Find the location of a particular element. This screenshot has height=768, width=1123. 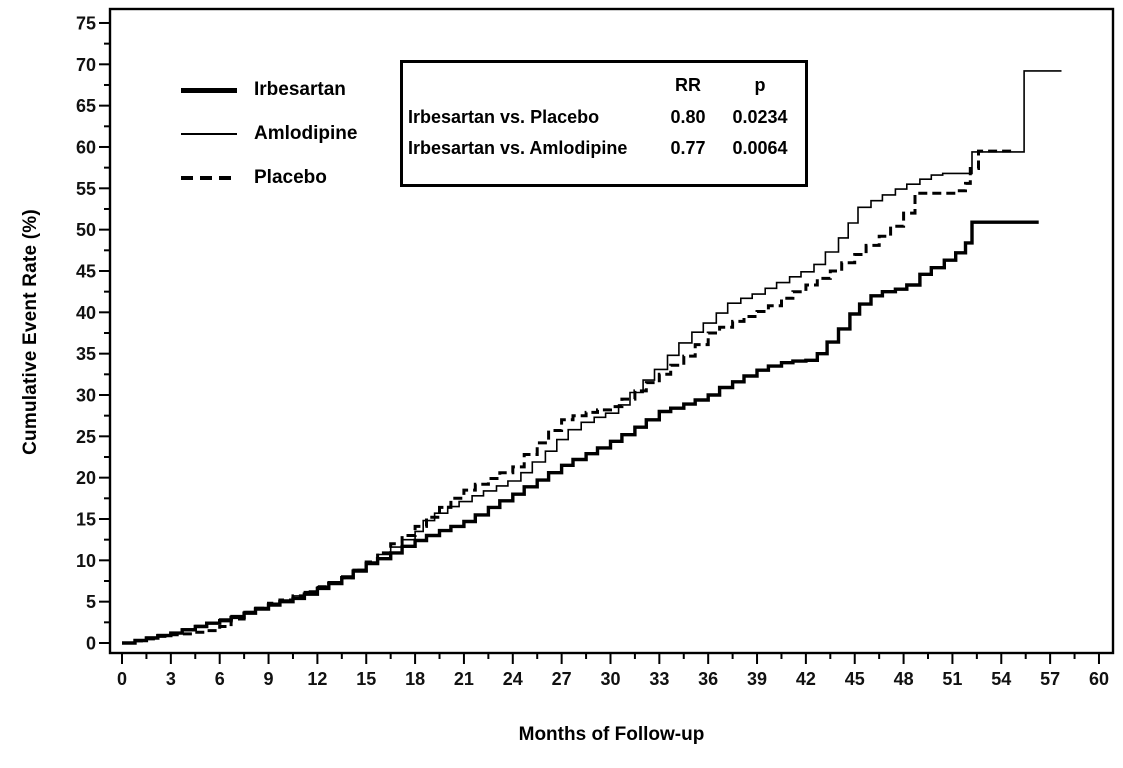

x-tick-label: 6 is located at coordinates (220, 679).